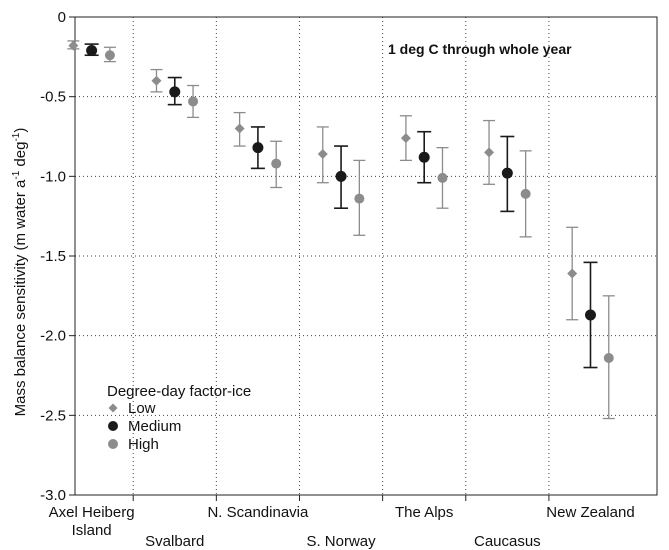 Image resolution: width=669 pixels, height=550 pixels. What do you see at coordinates (53, 176) in the screenshot?
I see `y-tick-label: -1.0` at bounding box center [53, 176].